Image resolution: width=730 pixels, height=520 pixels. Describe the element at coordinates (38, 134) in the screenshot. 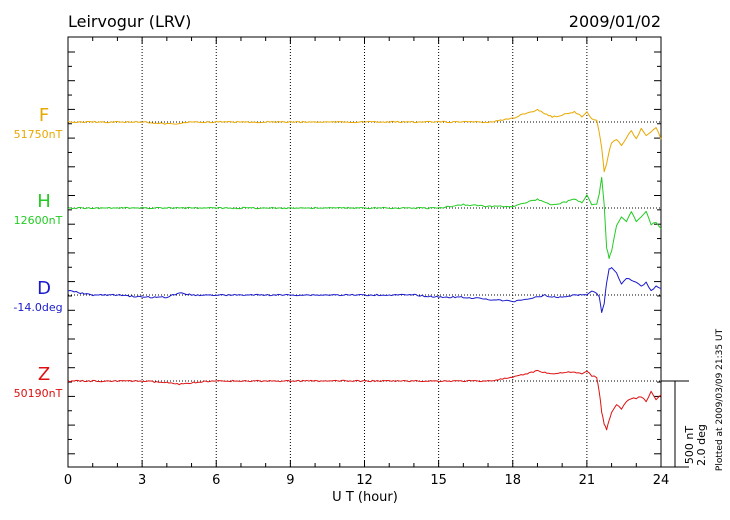

I see `series-baseline-f: 51750nT` at that location.